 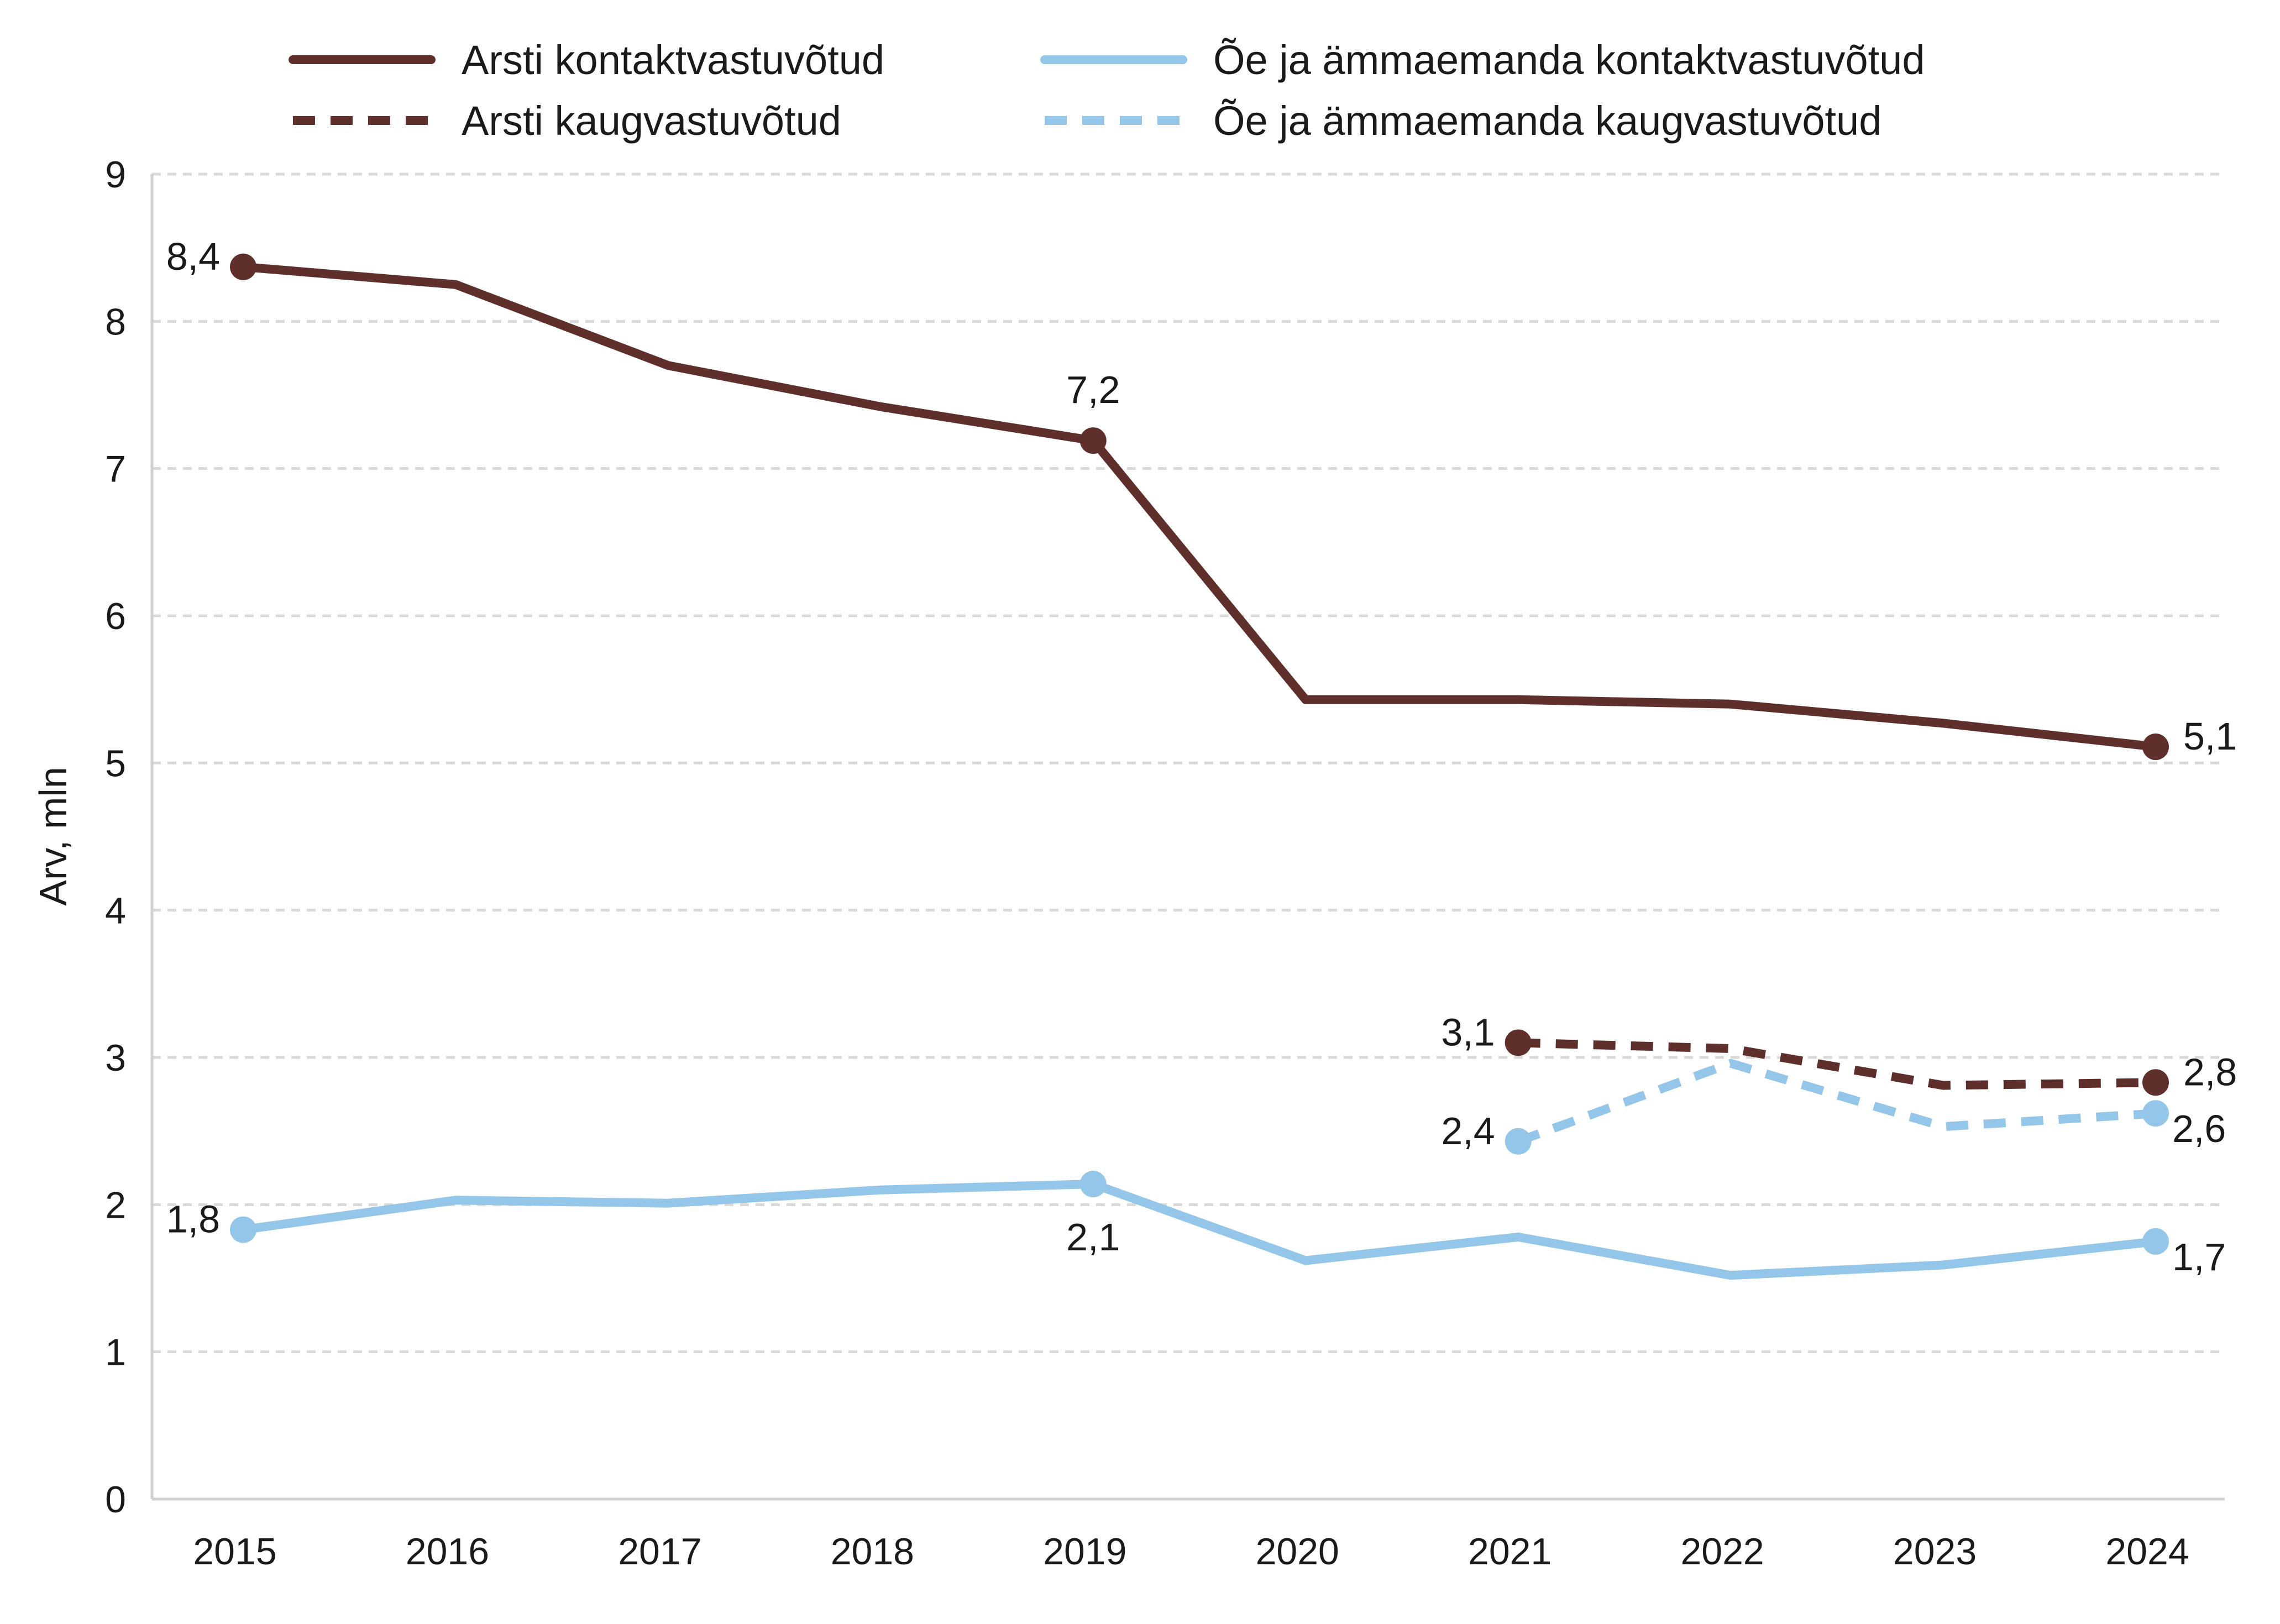 What do you see at coordinates (53, 836) in the screenshot?
I see `y-axis-title: Arv, mln` at bounding box center [53, 836].